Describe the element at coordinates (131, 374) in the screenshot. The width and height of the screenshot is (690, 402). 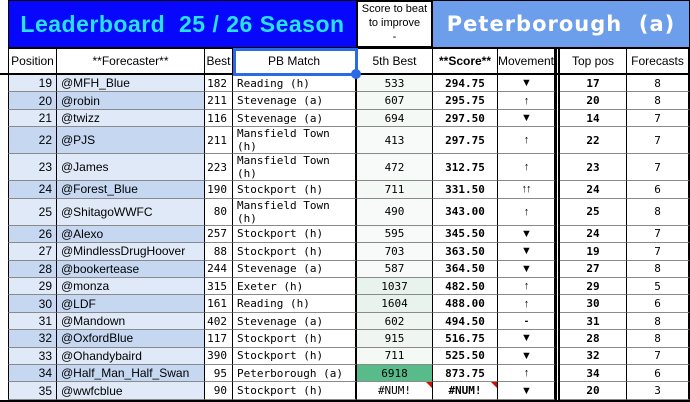
I see `cell-forecaster: @Half_Man_Half_Swan` at that location.